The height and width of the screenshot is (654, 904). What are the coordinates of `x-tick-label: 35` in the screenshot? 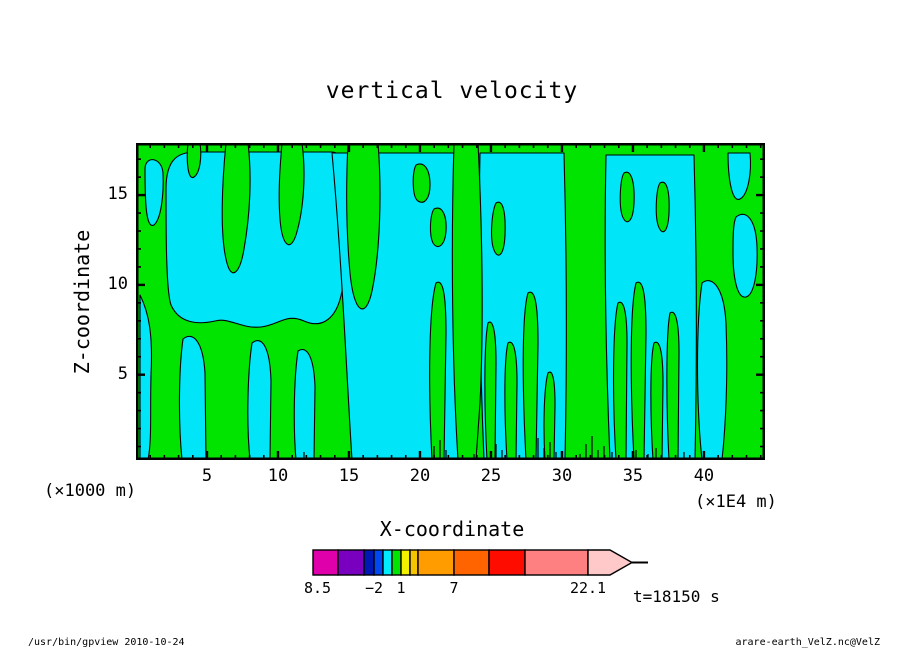 It's located at (633, 476).